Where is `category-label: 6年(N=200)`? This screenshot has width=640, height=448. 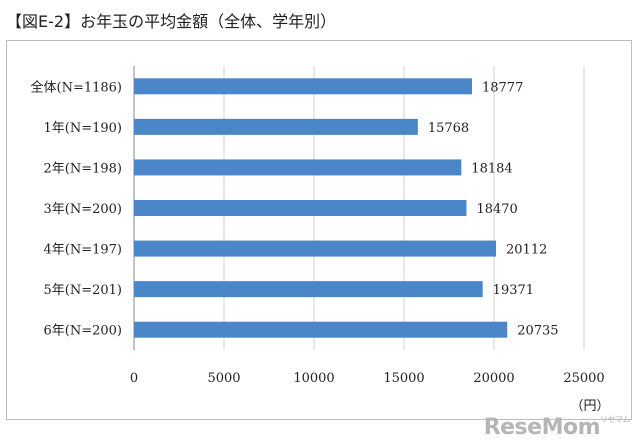
category-label: 6年(N=200) is located at coordinates (83, 331).